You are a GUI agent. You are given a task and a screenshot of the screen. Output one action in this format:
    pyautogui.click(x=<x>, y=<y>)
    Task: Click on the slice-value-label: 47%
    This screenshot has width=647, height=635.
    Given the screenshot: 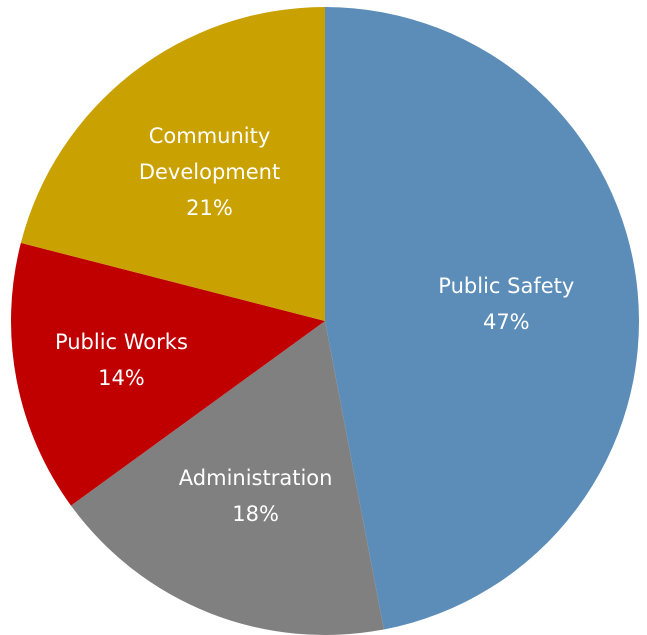 What is the action you would take?
    pyautogui.click(x=506, y=322)
    